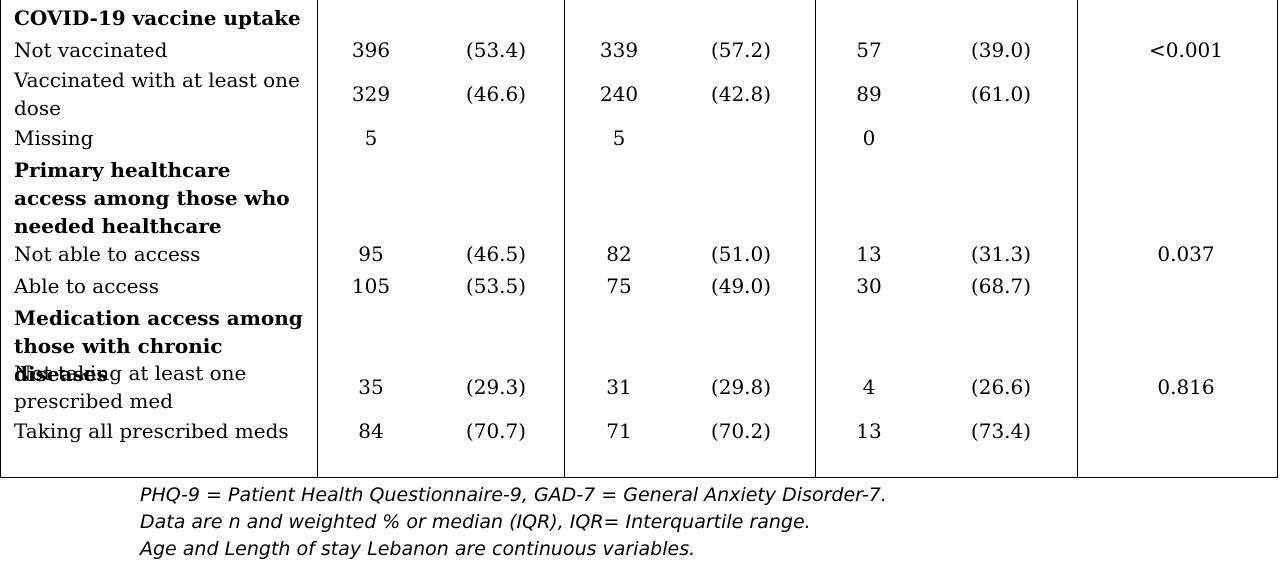 The width and height of the screenshot is (1280, 565). What do you see at coordinates (741, 286) in the screenshot?
I see `cell-pct-group1: (49.0)` at bounding box center [741, 286].